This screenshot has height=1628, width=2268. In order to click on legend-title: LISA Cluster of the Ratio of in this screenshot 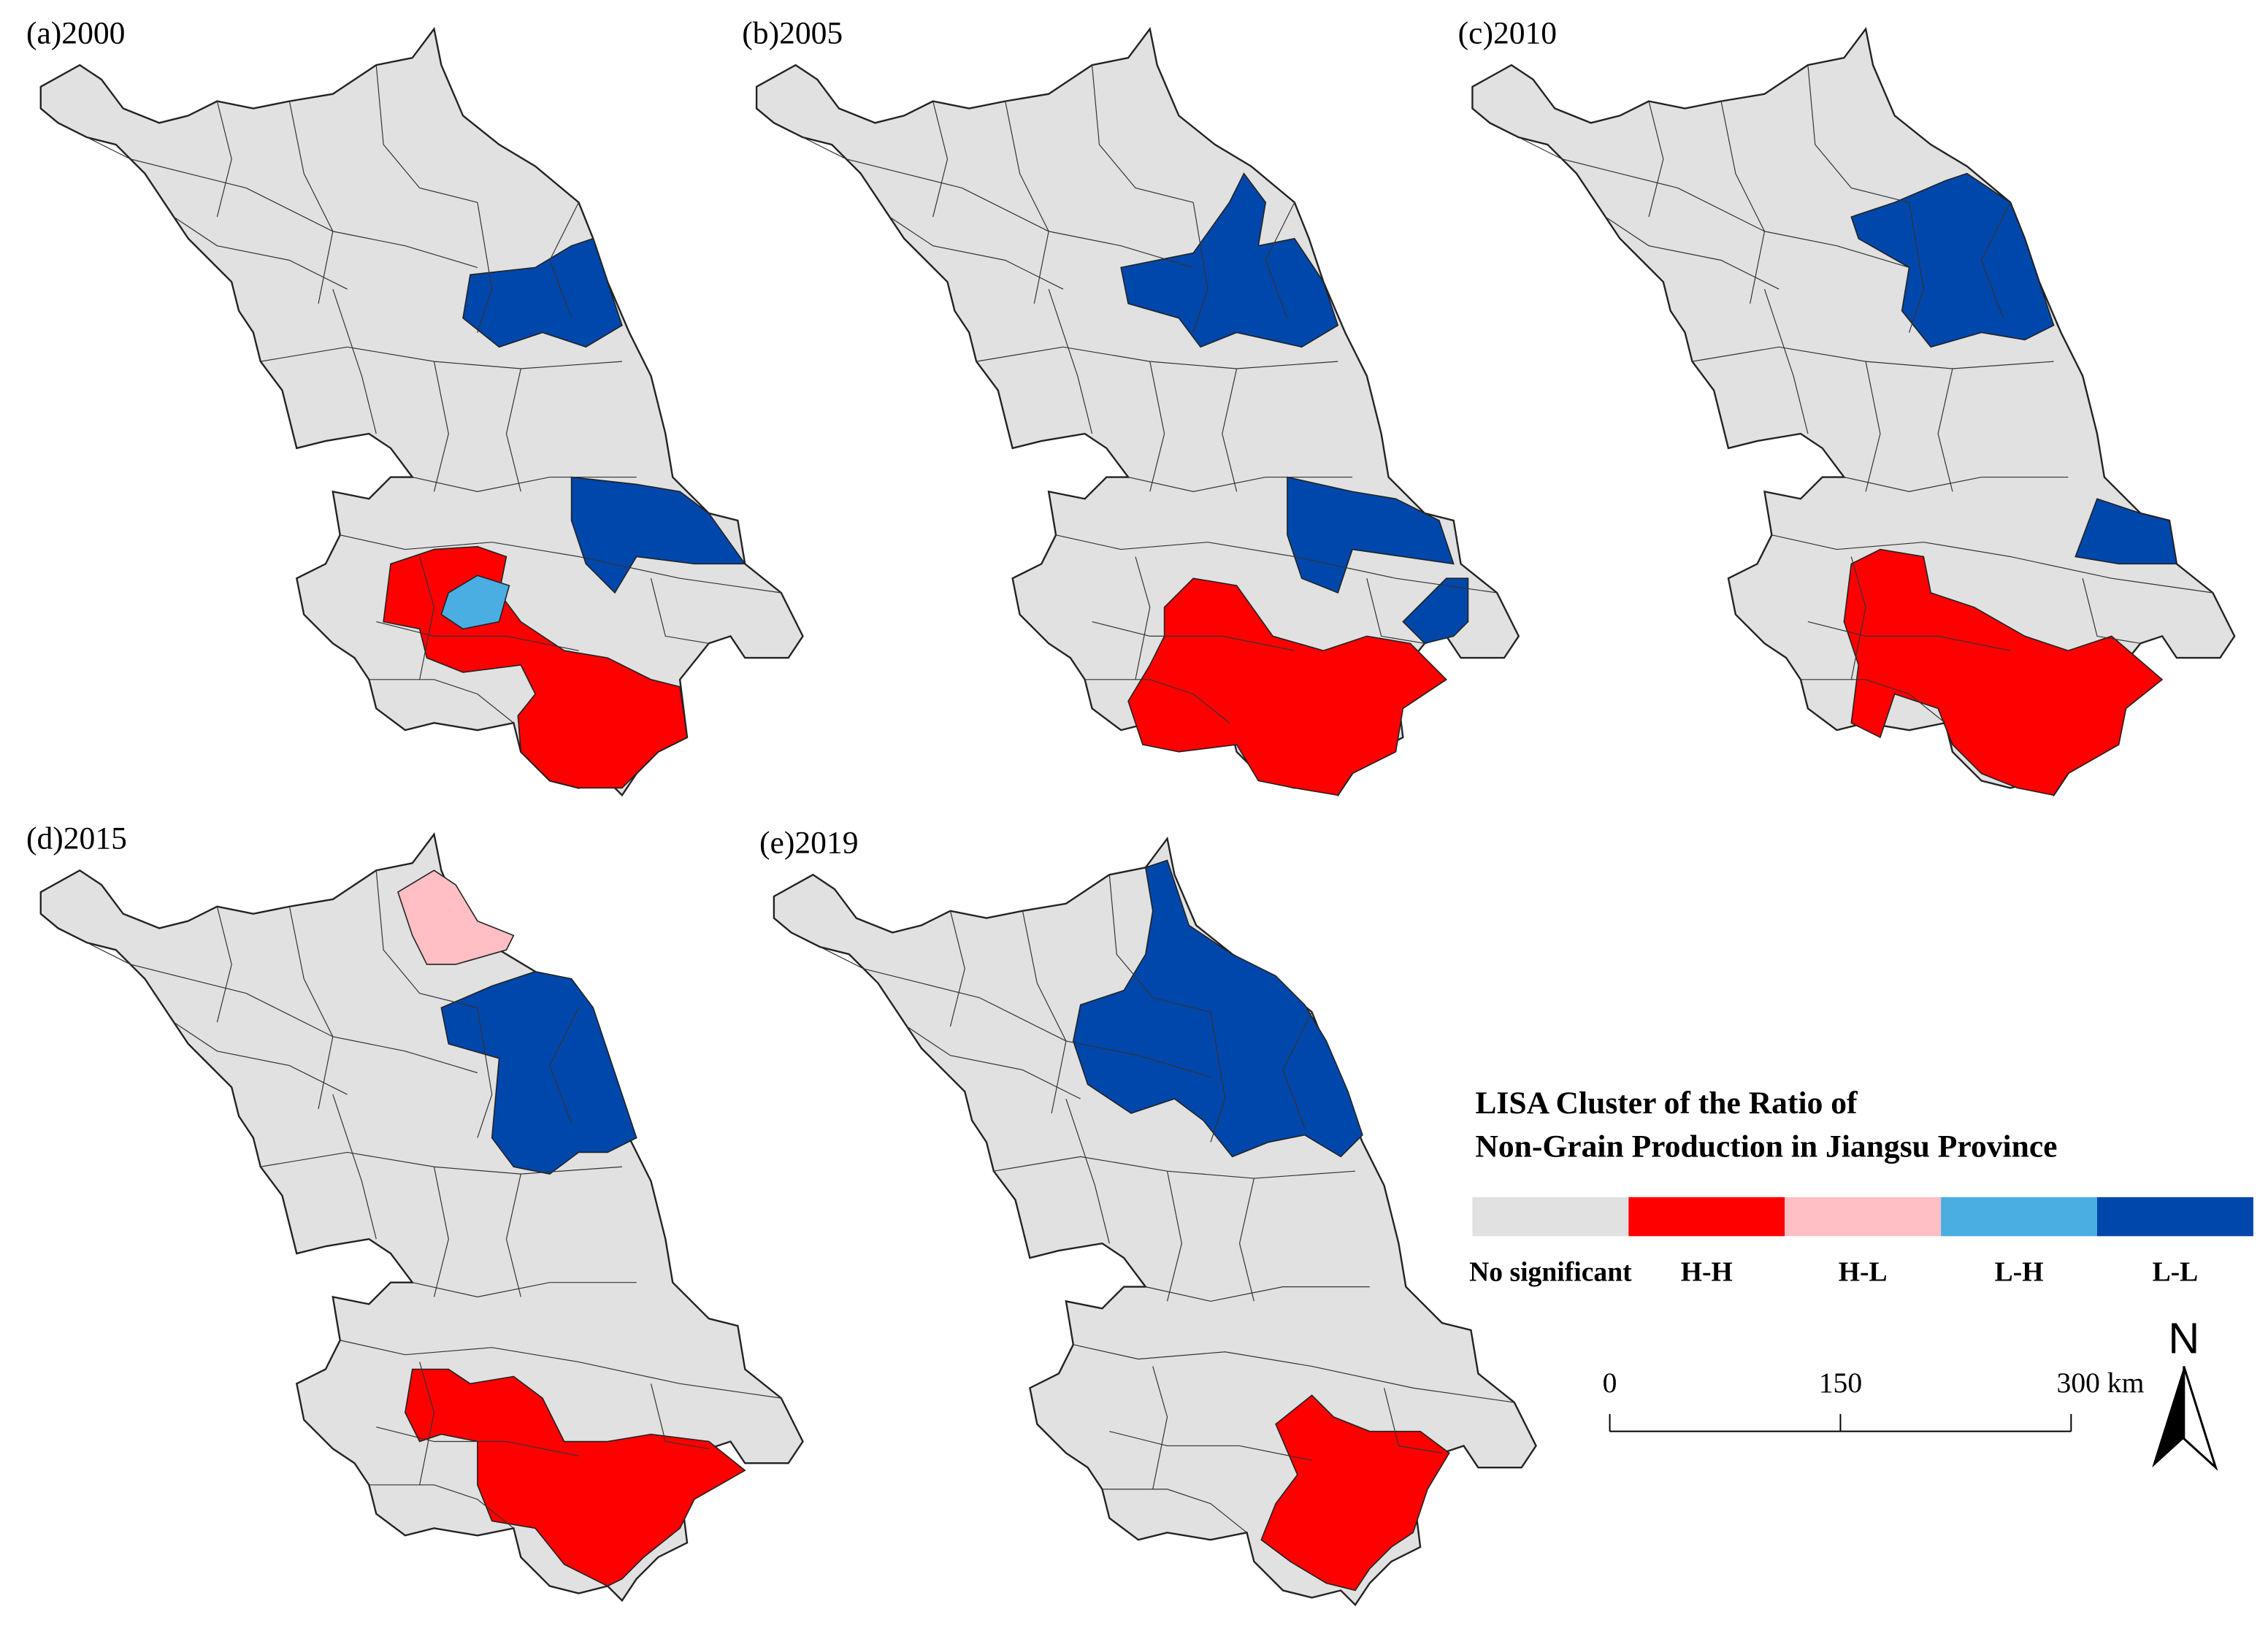, I will do `click(1666, 1103)`.